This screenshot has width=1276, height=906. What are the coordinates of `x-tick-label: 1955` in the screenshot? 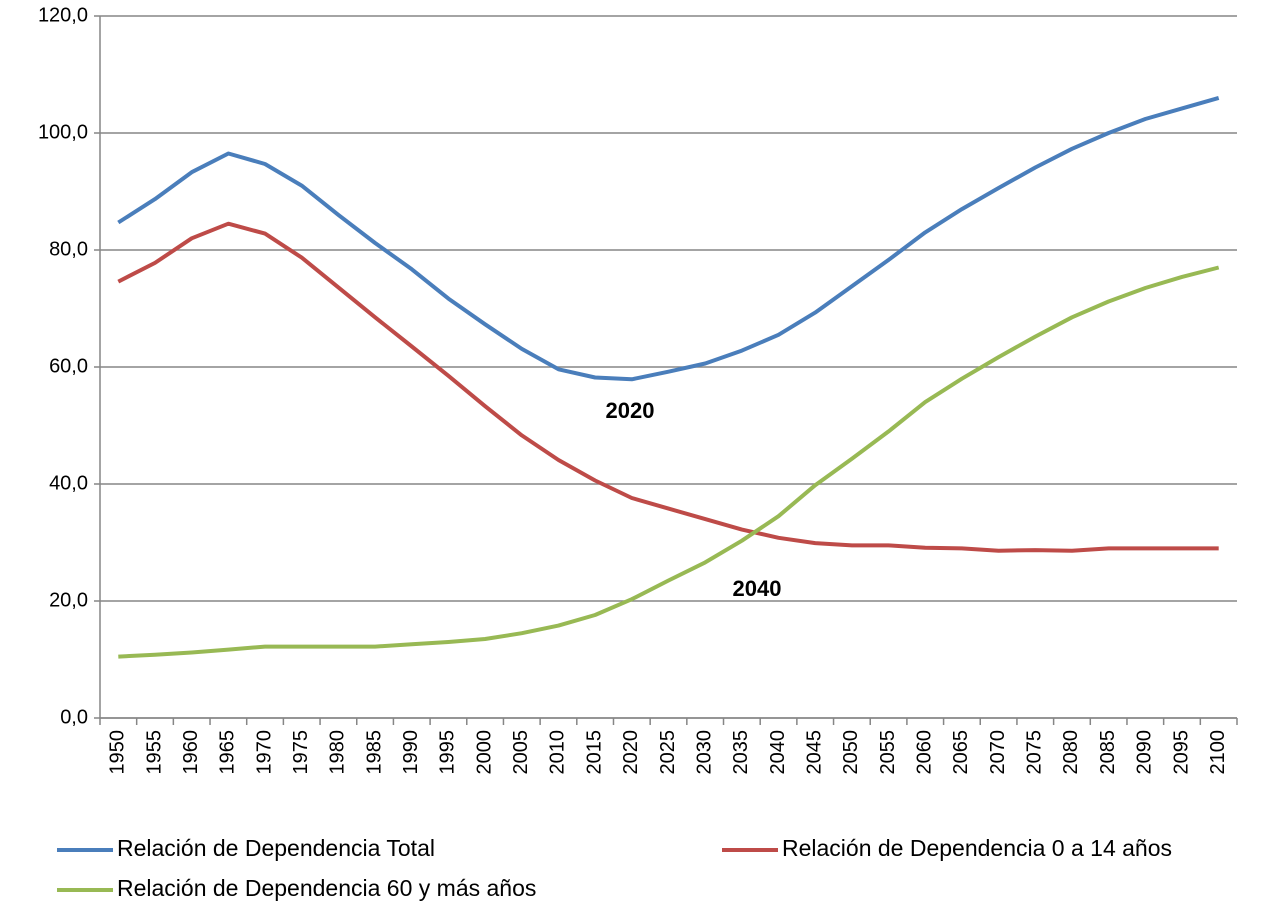 It's located at (154, 752).